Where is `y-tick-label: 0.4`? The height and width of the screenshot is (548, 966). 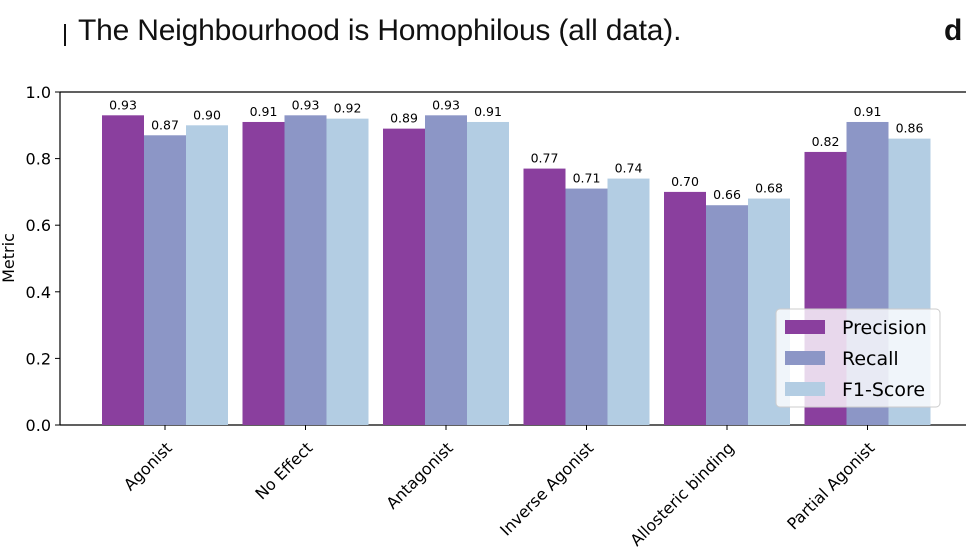 y-tick-label: 0.4 is located at coordinates (38, 292).